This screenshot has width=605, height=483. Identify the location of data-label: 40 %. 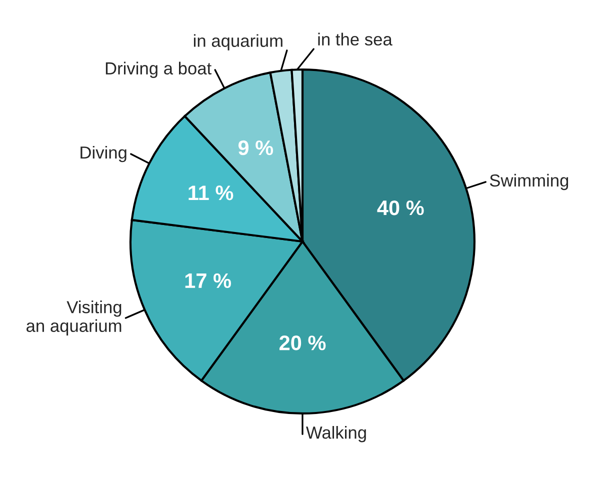
(400, 208).